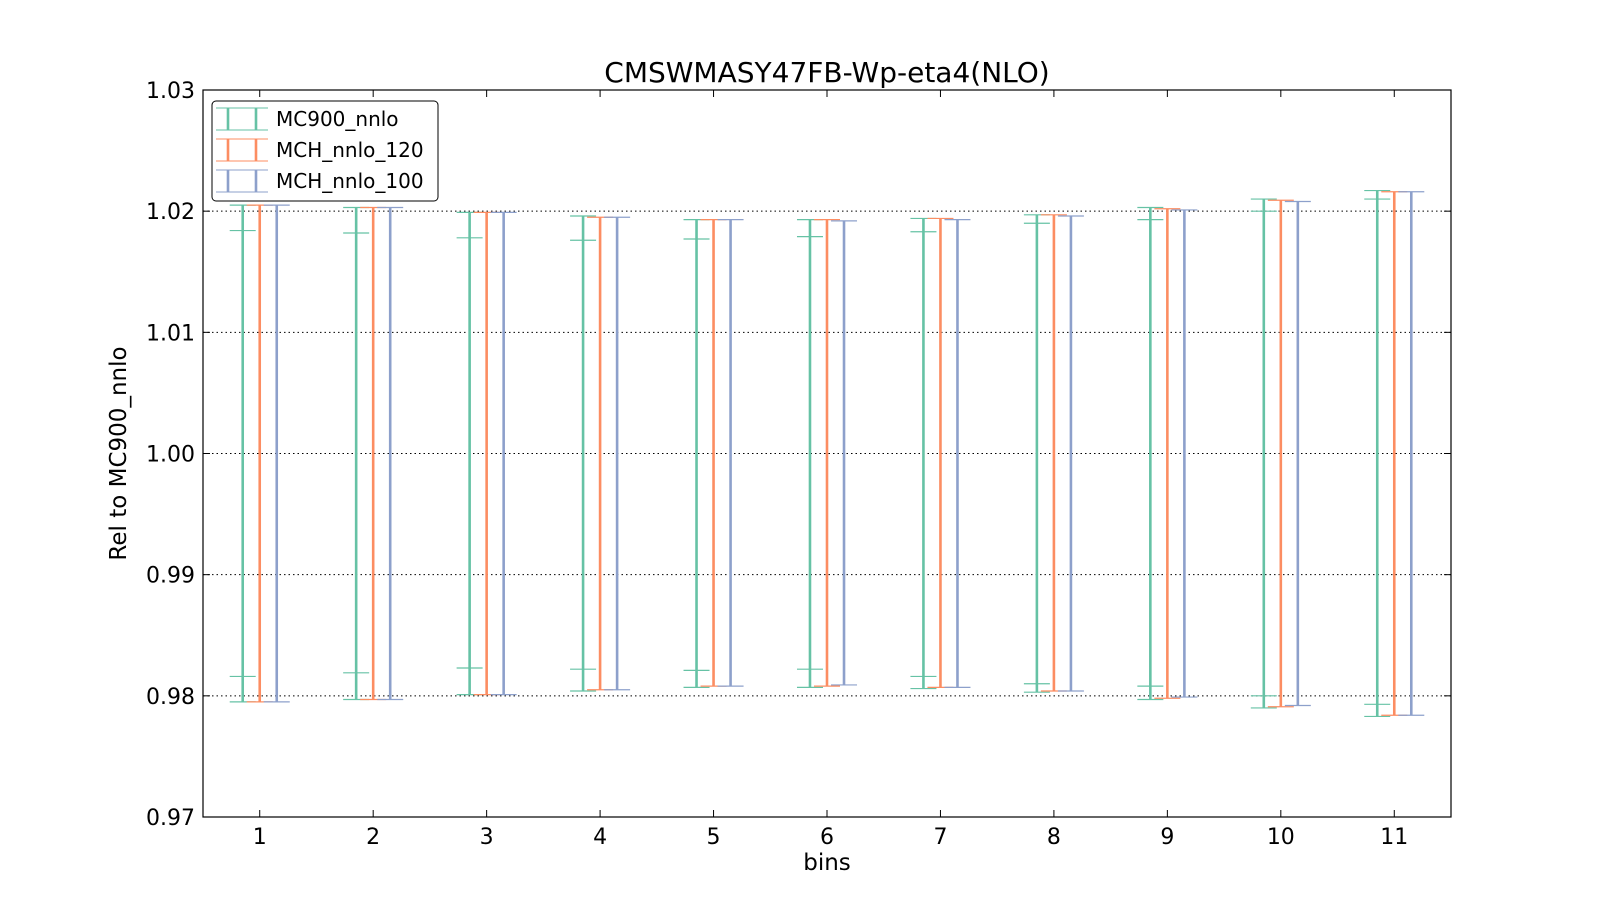 The image size is (1600, 900). Describe the element at coordinates (373, 837) in the screenshot. I see `x-tick-label: 2` at that location.